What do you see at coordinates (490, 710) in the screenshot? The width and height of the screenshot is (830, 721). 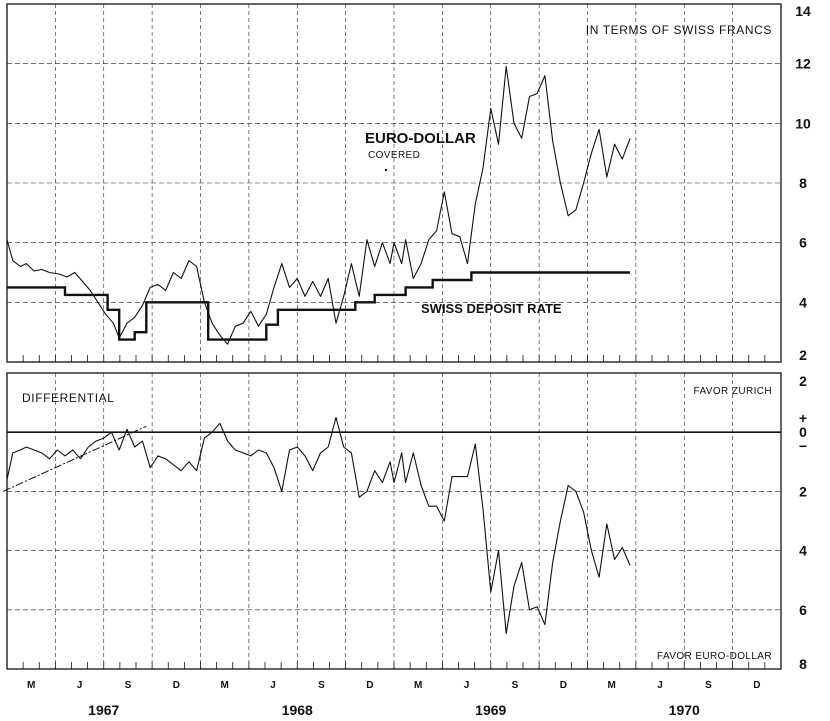 I see `x-year-label: 1969` at bounding box center [490, 710].